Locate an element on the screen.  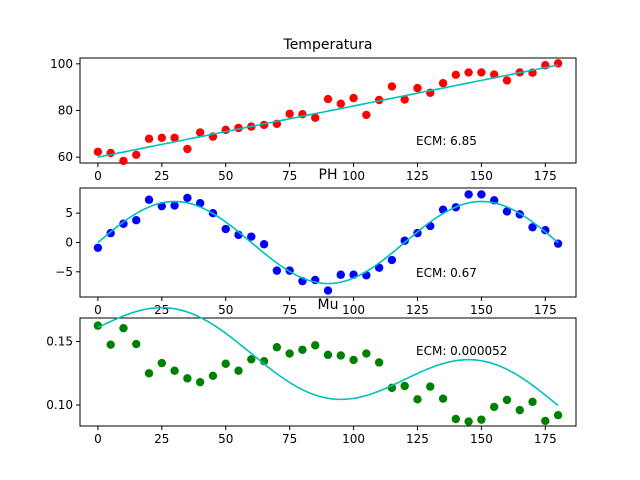
temperatura-y-tick-label: 60 is located at coordinates (65, 157).